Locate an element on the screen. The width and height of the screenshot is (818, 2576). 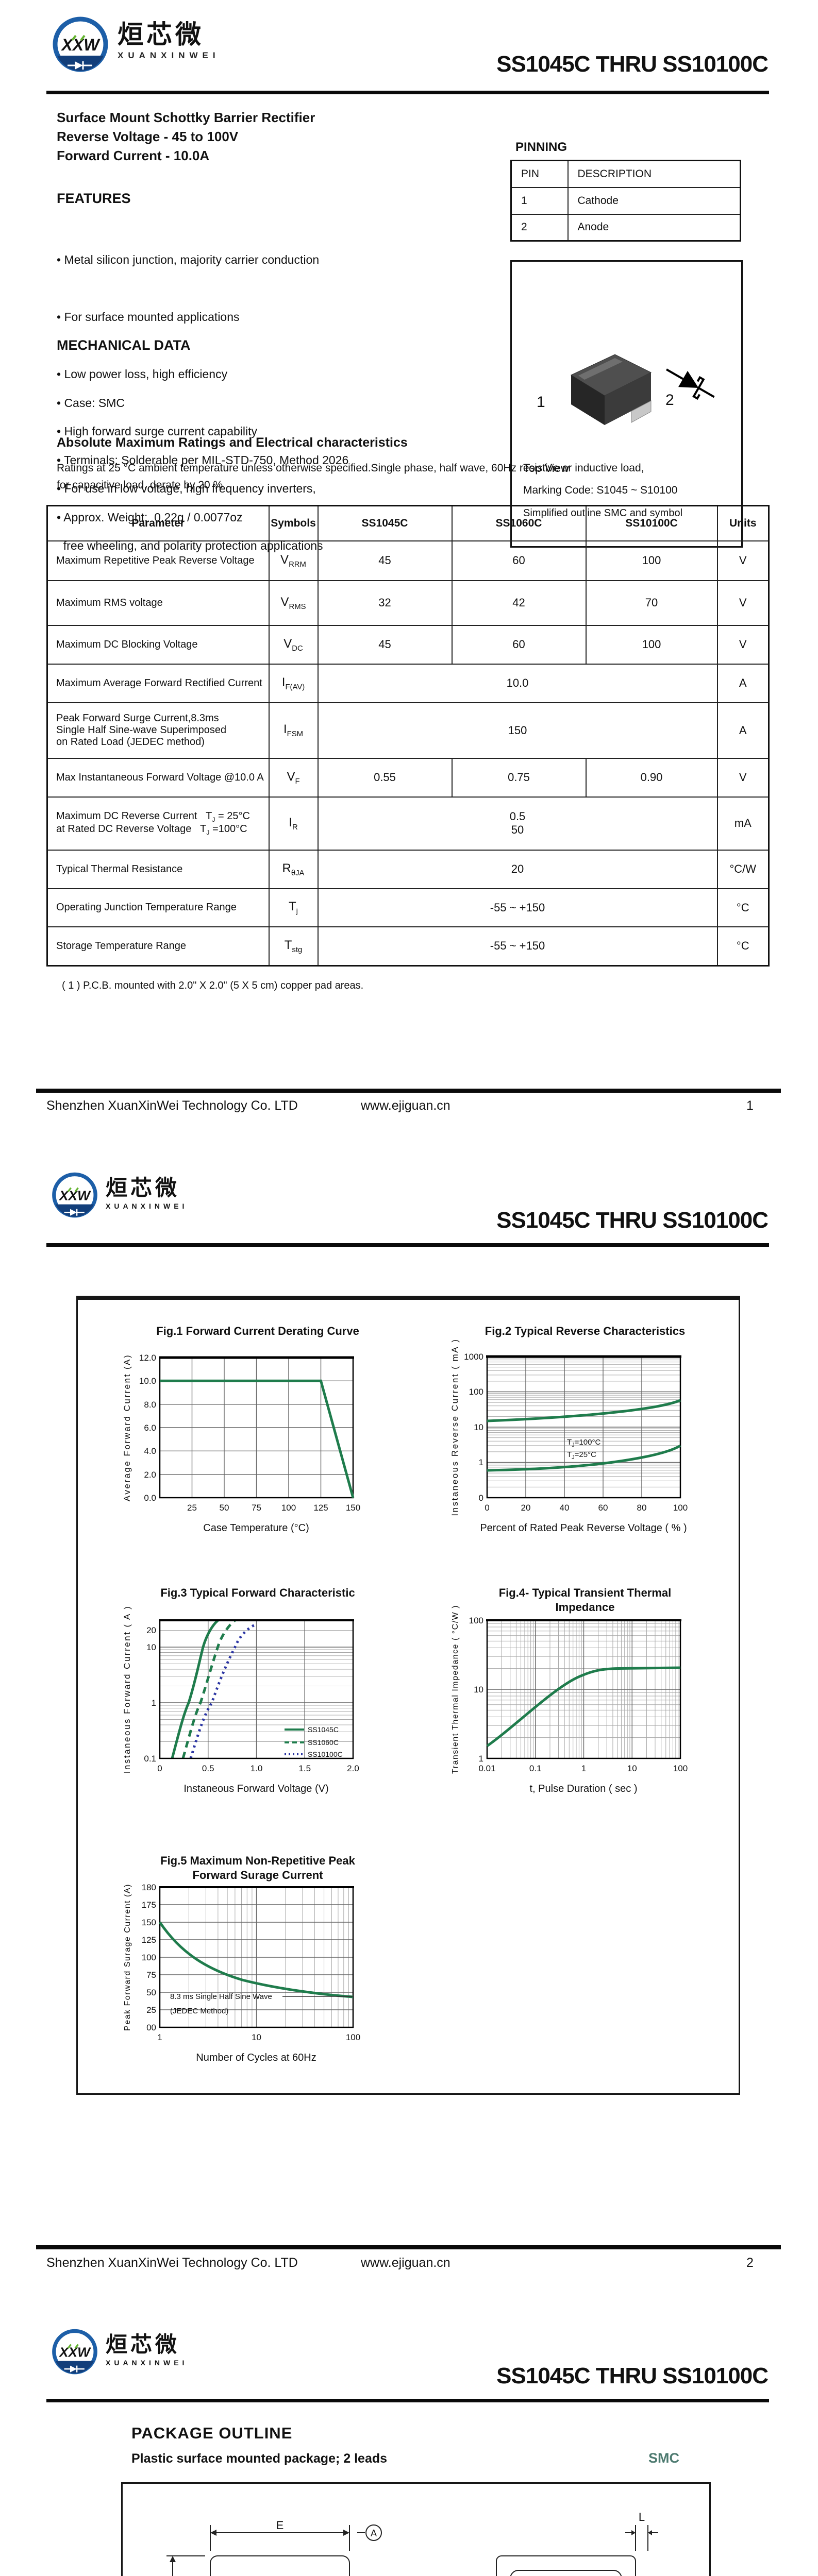
logo-diode-icon is located at coordinates (80, 65).